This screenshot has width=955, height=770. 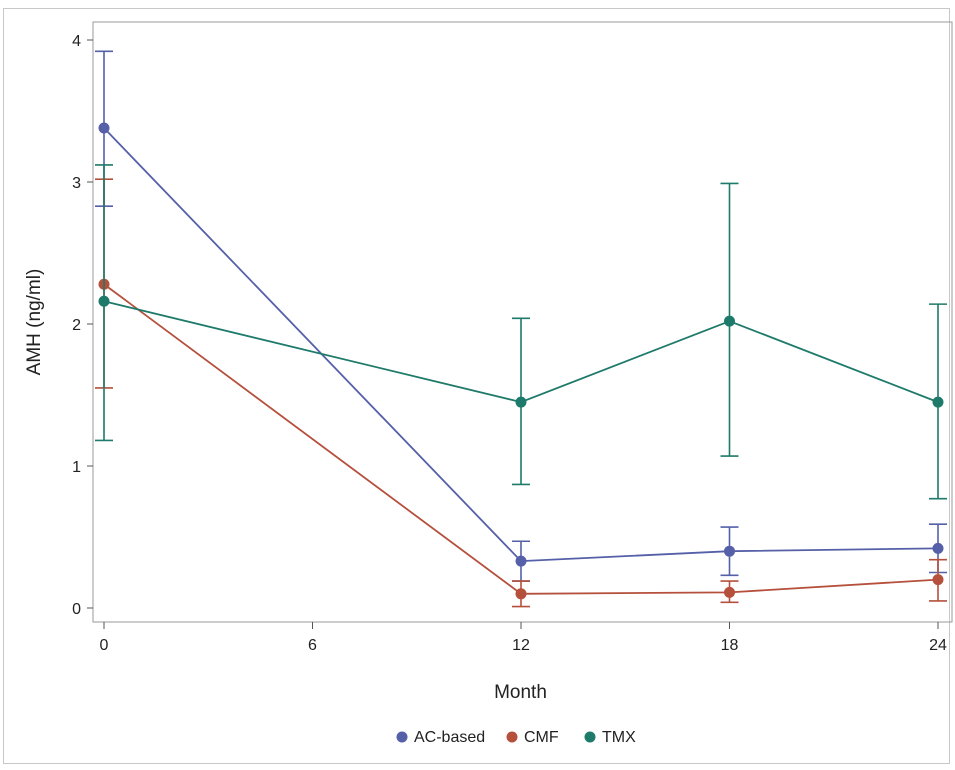 What do you see at coordinates (730, 645) in the screenshot?
I see `x-tick-label: 18` at bounding box center [730, 645].